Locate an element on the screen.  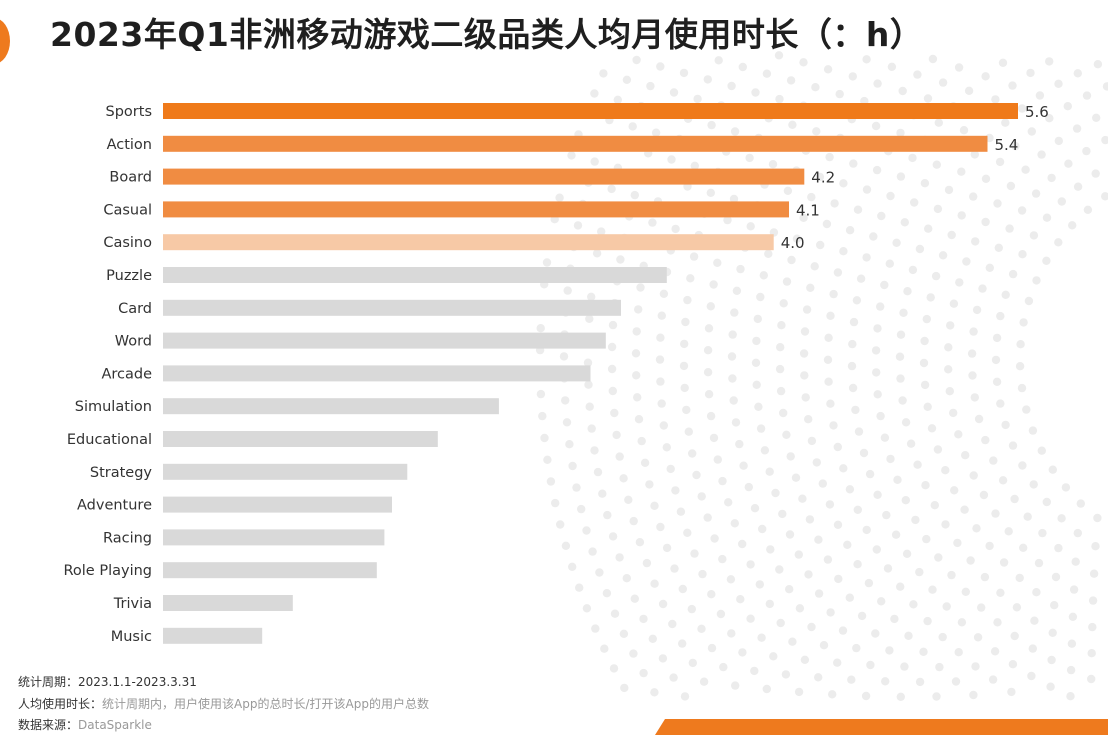
bar-card is located at coordinates (392, 307).